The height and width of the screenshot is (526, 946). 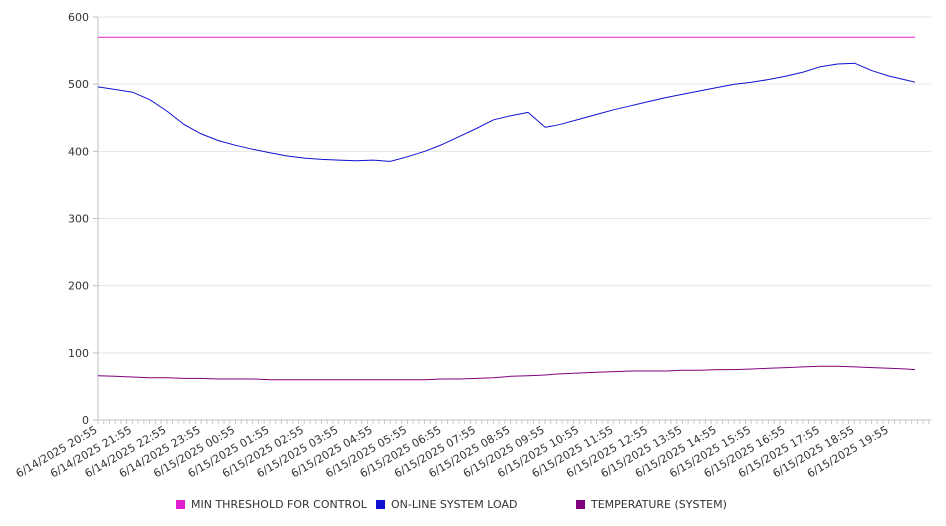 What do you see at coordinates (78, 286) in the screenshot?
I see `y-tick-label: 200` at bounding box center [78, 286].